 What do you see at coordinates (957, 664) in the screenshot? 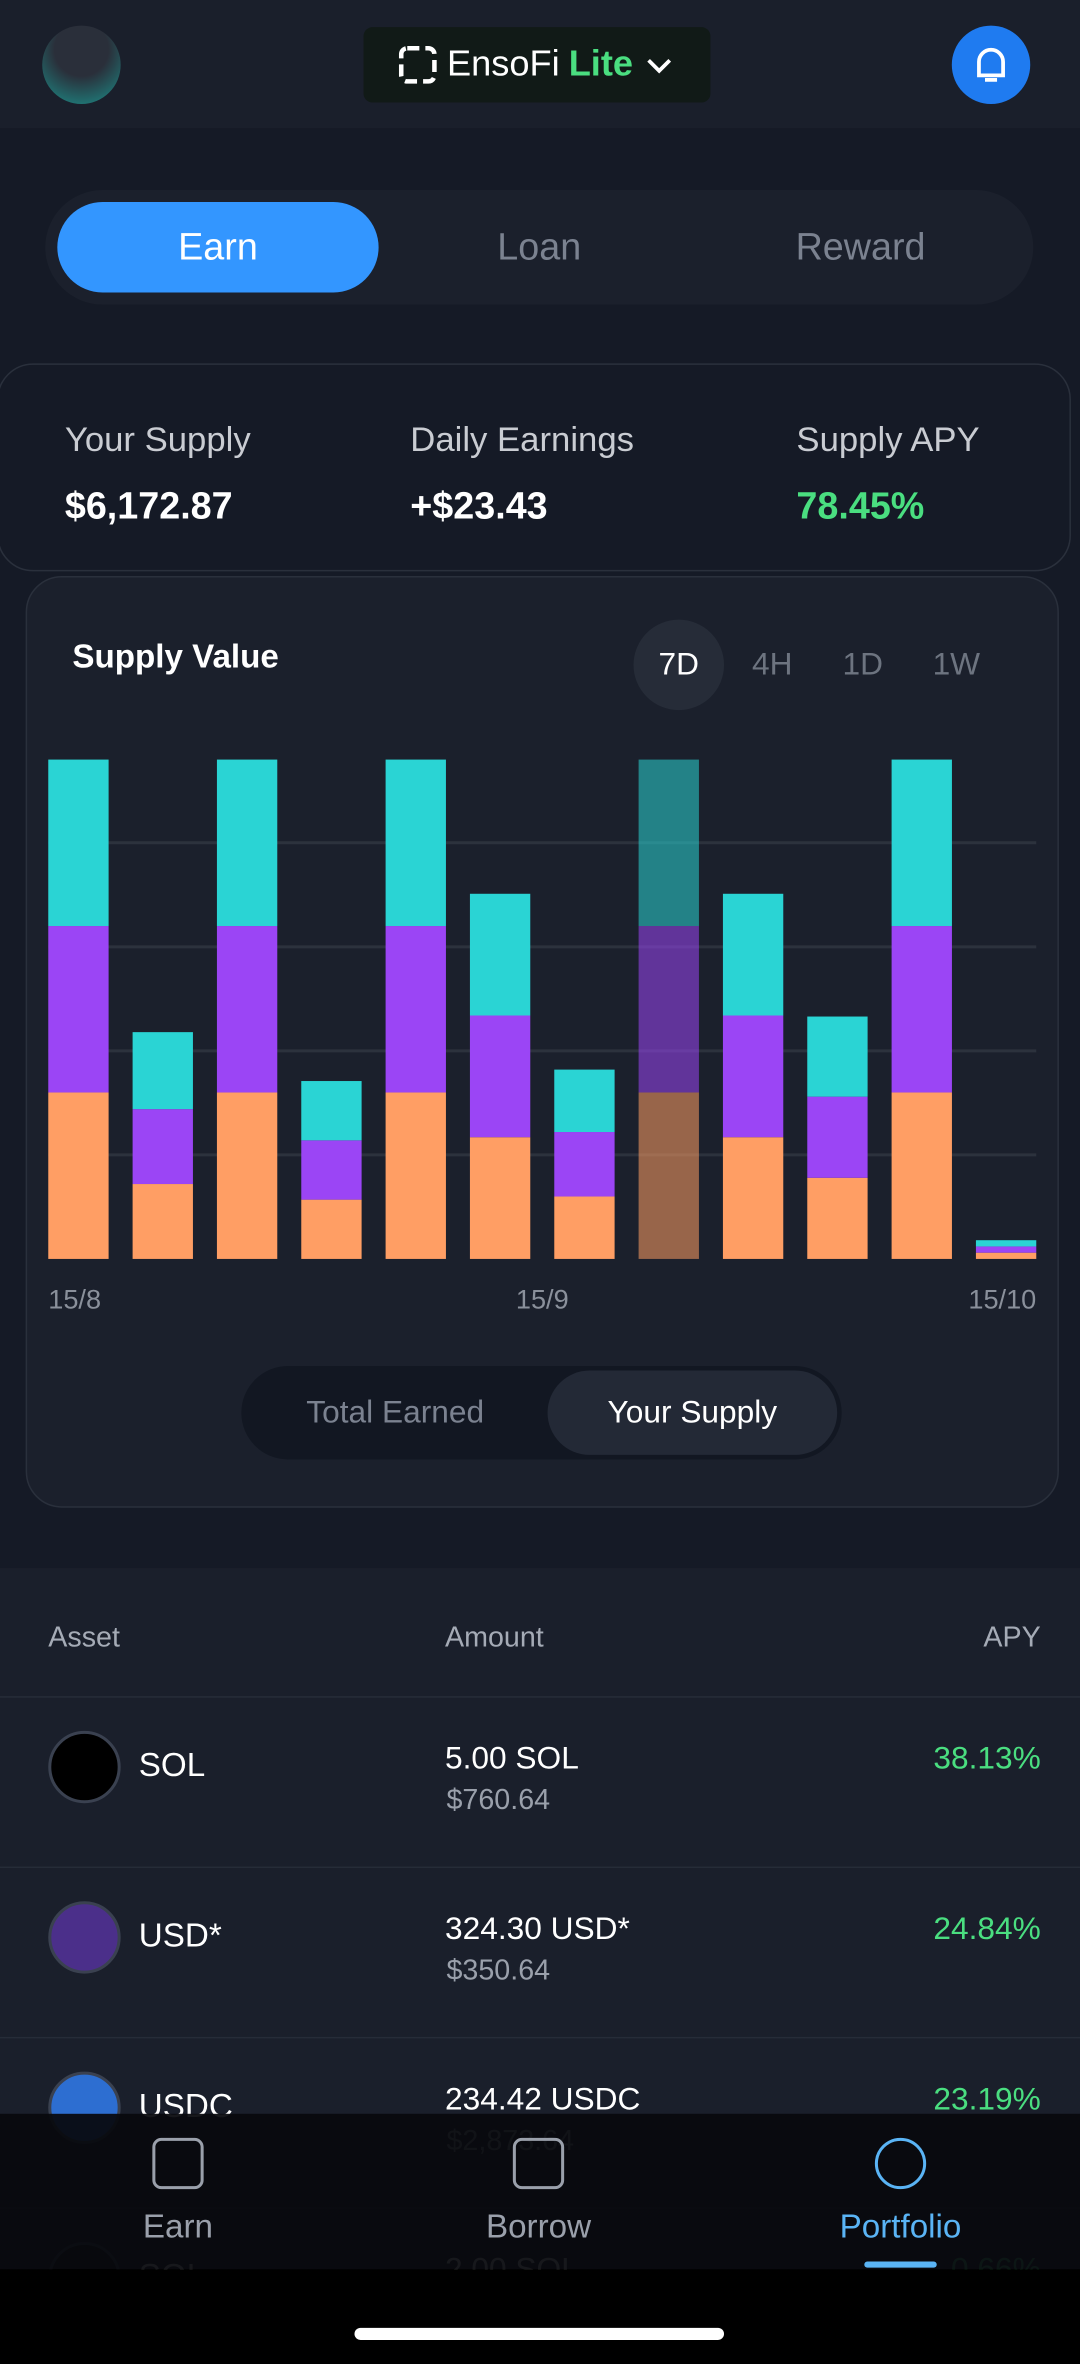
I see `range-button: 1W` at bounding box center [957, 664].